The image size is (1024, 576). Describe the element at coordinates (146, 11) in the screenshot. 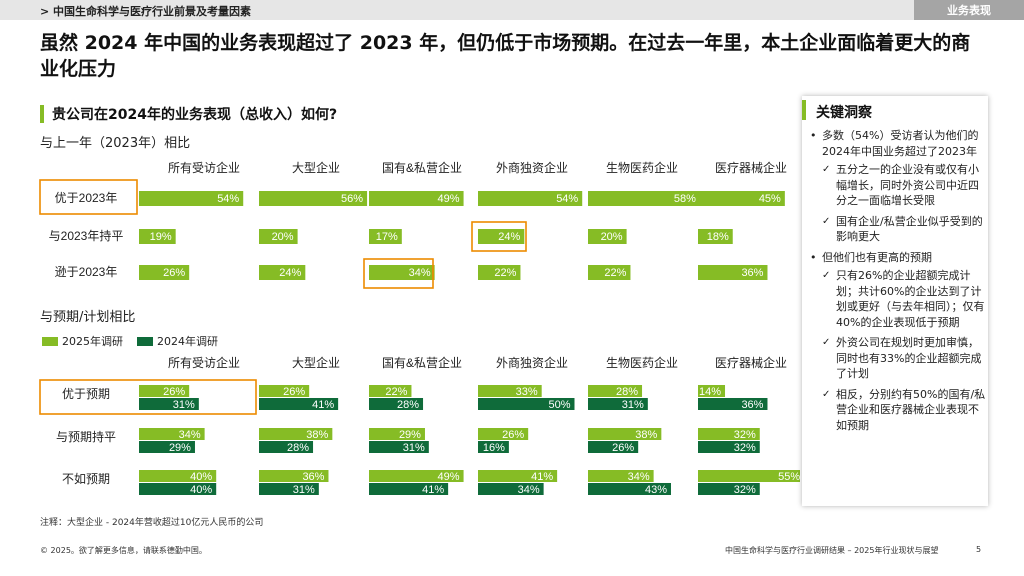

I see `breadcrumb: > 中国生命科学与医疗行业前景及考量因素` at that location.